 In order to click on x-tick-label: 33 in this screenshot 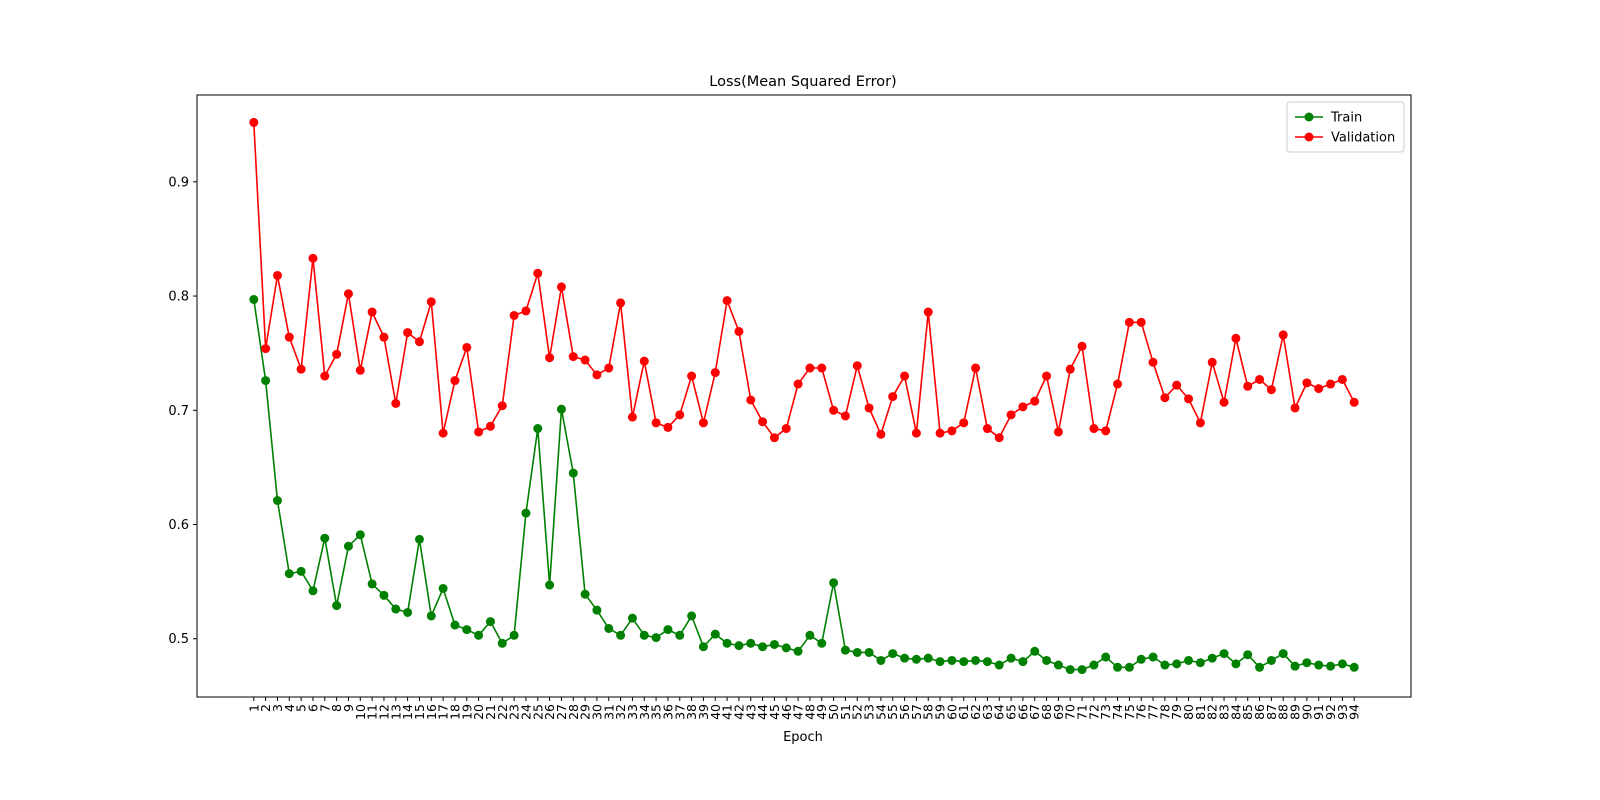, I will do `click(632, 712)`.